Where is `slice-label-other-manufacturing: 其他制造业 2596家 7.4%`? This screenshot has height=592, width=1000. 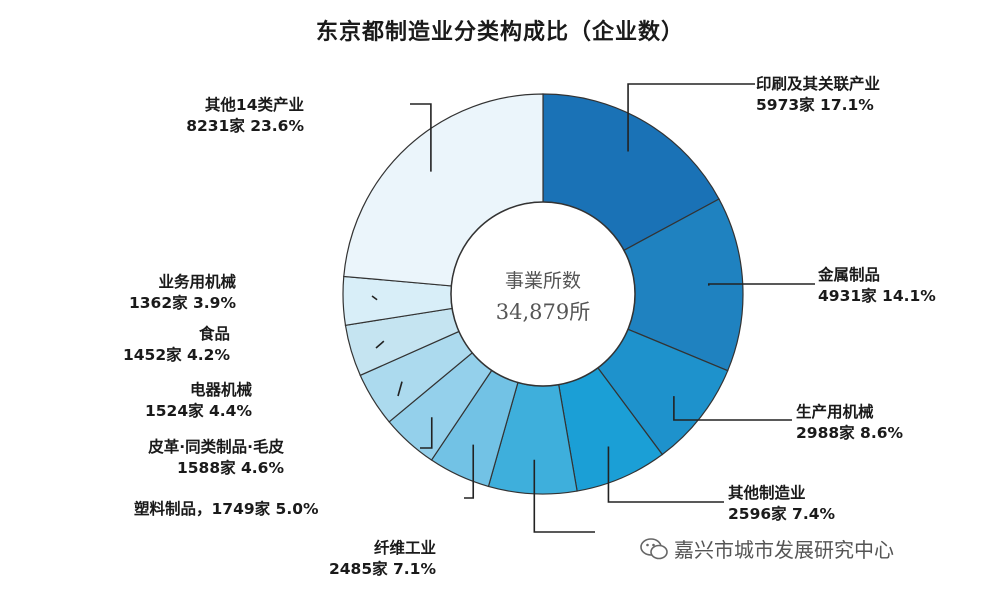
slice-label-other-manufacturing: 其他制造业 2596家 7.4% is located at coordinates (782, 503).